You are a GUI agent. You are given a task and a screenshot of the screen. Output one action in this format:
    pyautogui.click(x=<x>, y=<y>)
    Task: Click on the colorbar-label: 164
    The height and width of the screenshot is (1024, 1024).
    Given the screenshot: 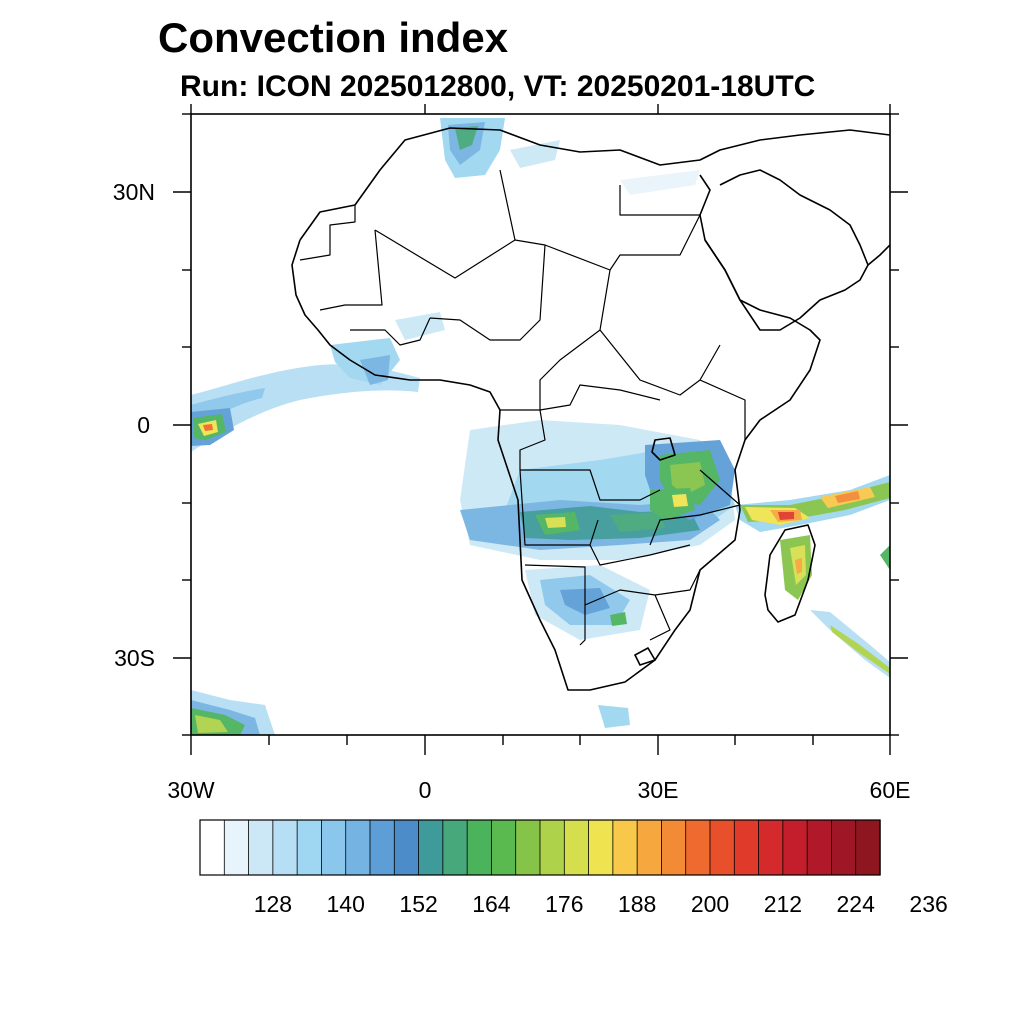 What is the action you would take?
    pyautogui.click(x=491, y=904)
    